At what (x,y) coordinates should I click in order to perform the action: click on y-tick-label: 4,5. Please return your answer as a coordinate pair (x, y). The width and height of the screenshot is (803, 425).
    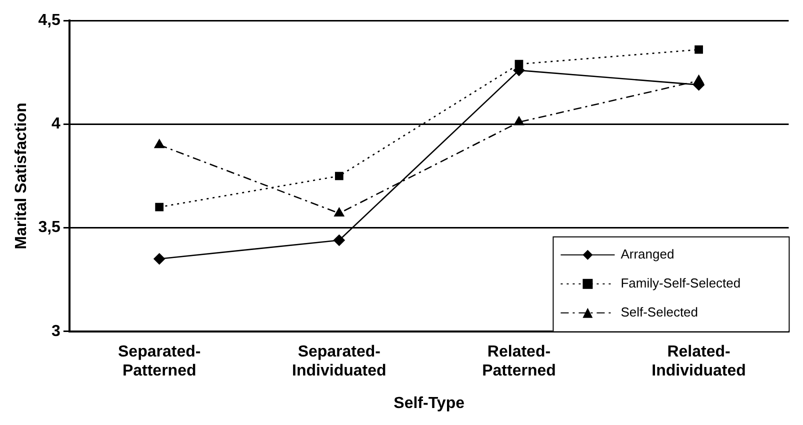
    Looking at the image, I should click on (49, 21).